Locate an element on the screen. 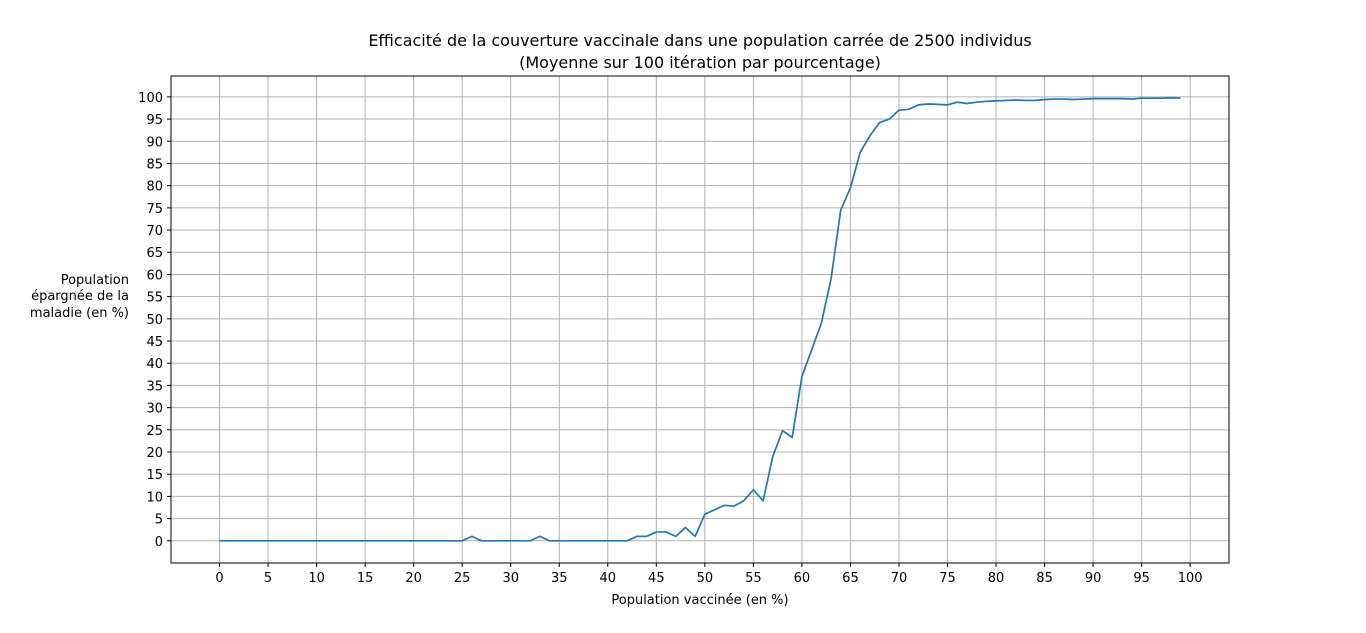 The height and width of the screenshot is (633, 1366). x-tick-label: 70 is located at coordinates (899, 578).